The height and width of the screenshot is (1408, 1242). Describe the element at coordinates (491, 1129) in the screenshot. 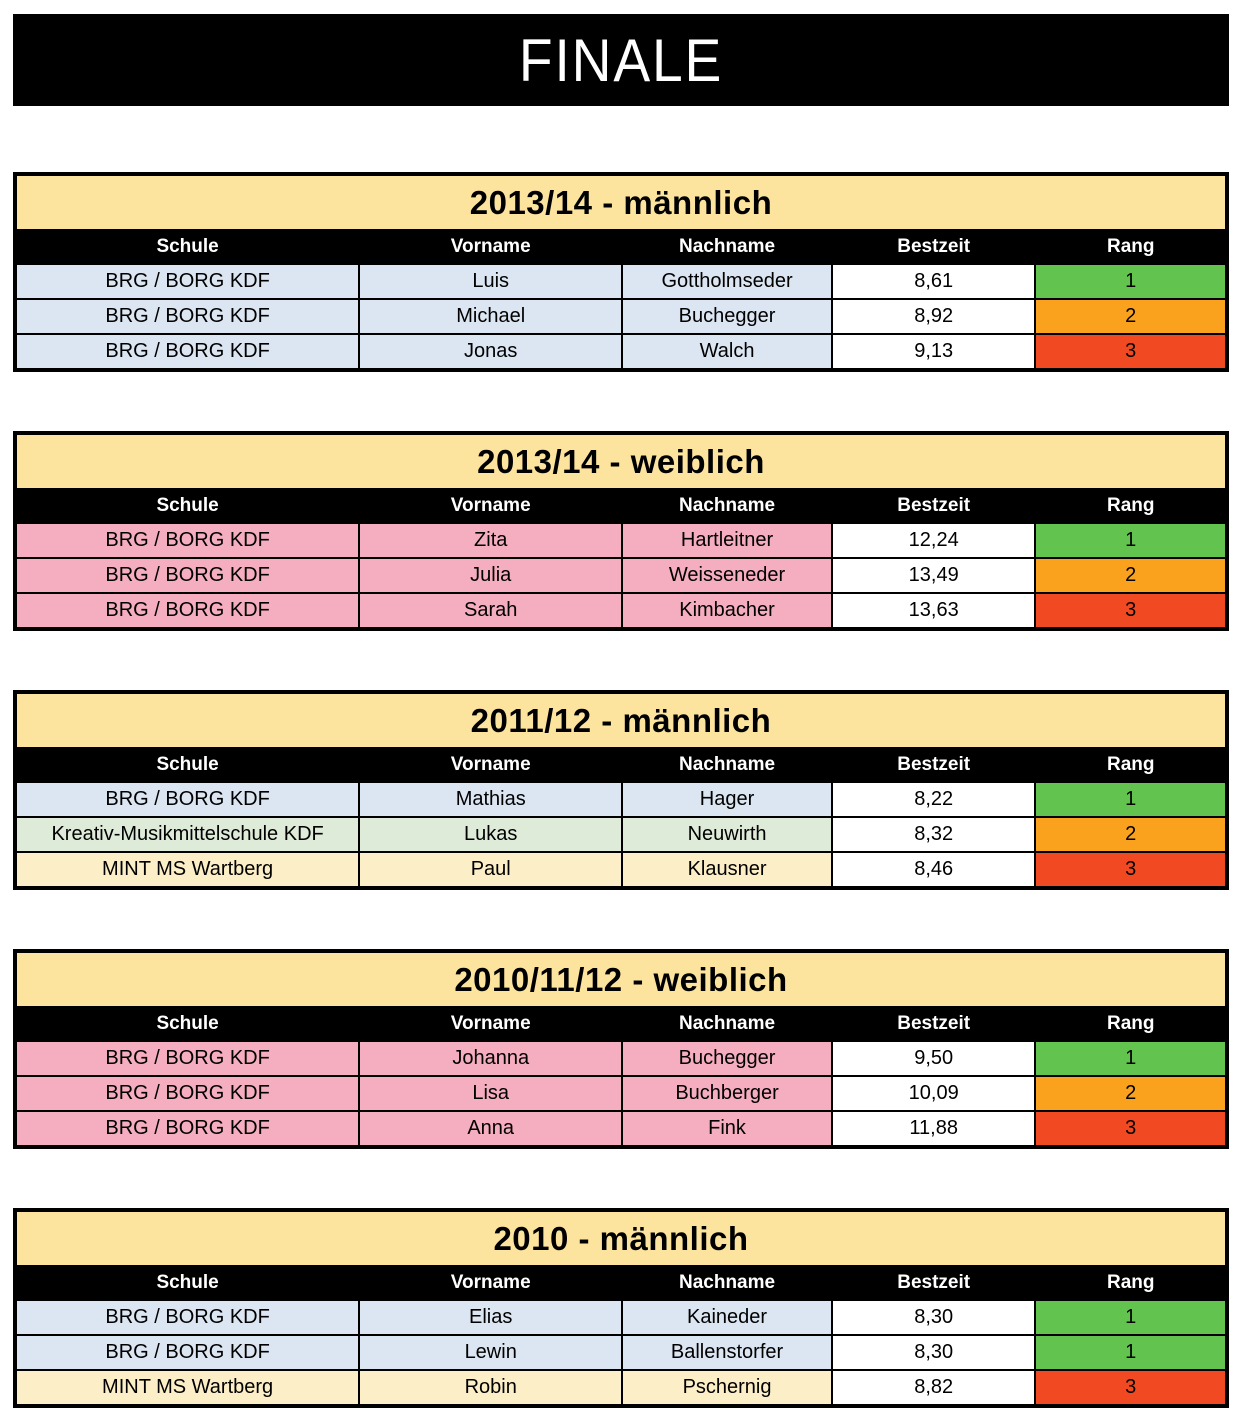

I see `cell-vorname: Anna` at that location.